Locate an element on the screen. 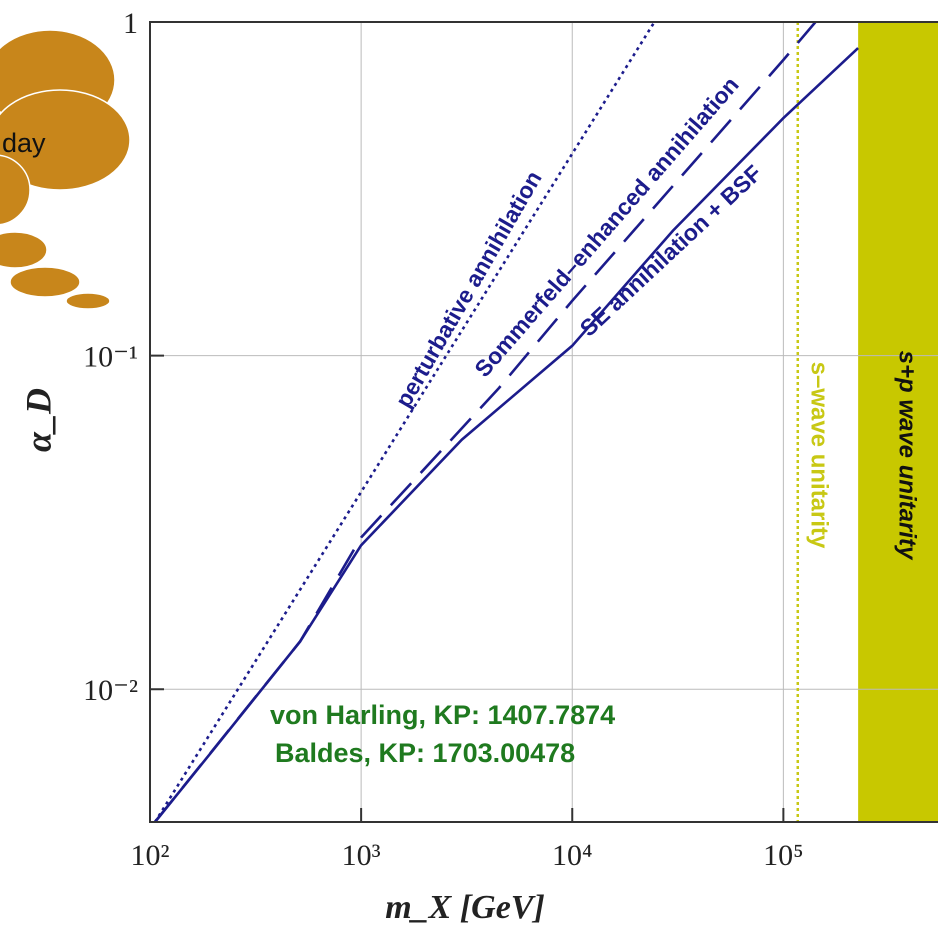 The width and height of the screenshot is (938, 939). series-label: perturbative annihilation is located at coordinates (468, 288).